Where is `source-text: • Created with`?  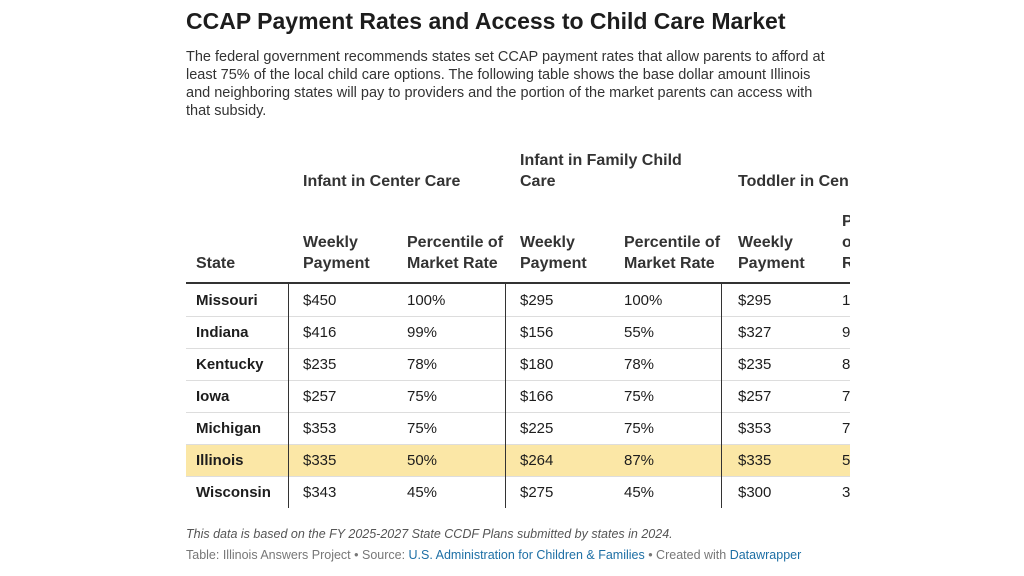 source-text: • Created with is located at coordinates (687, 555).